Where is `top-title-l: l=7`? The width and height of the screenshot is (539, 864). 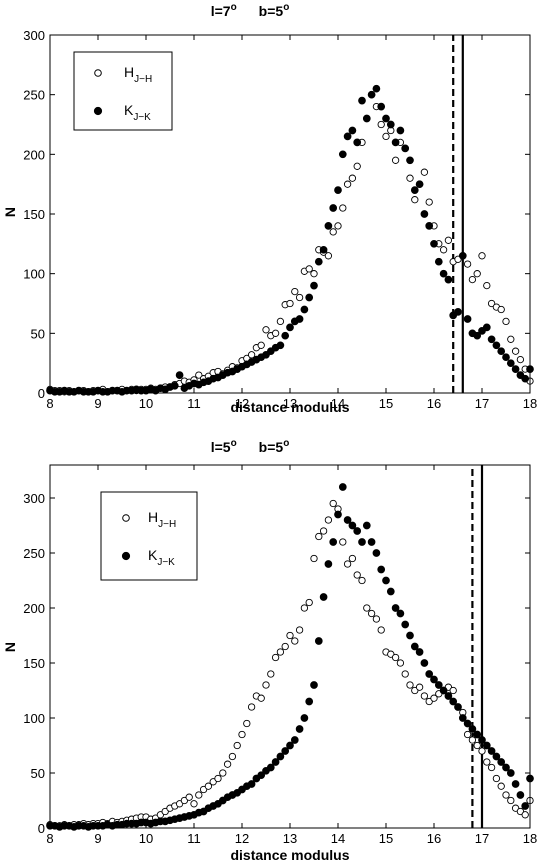 top-title-l: l=7 is located at coordinates (221, 11).